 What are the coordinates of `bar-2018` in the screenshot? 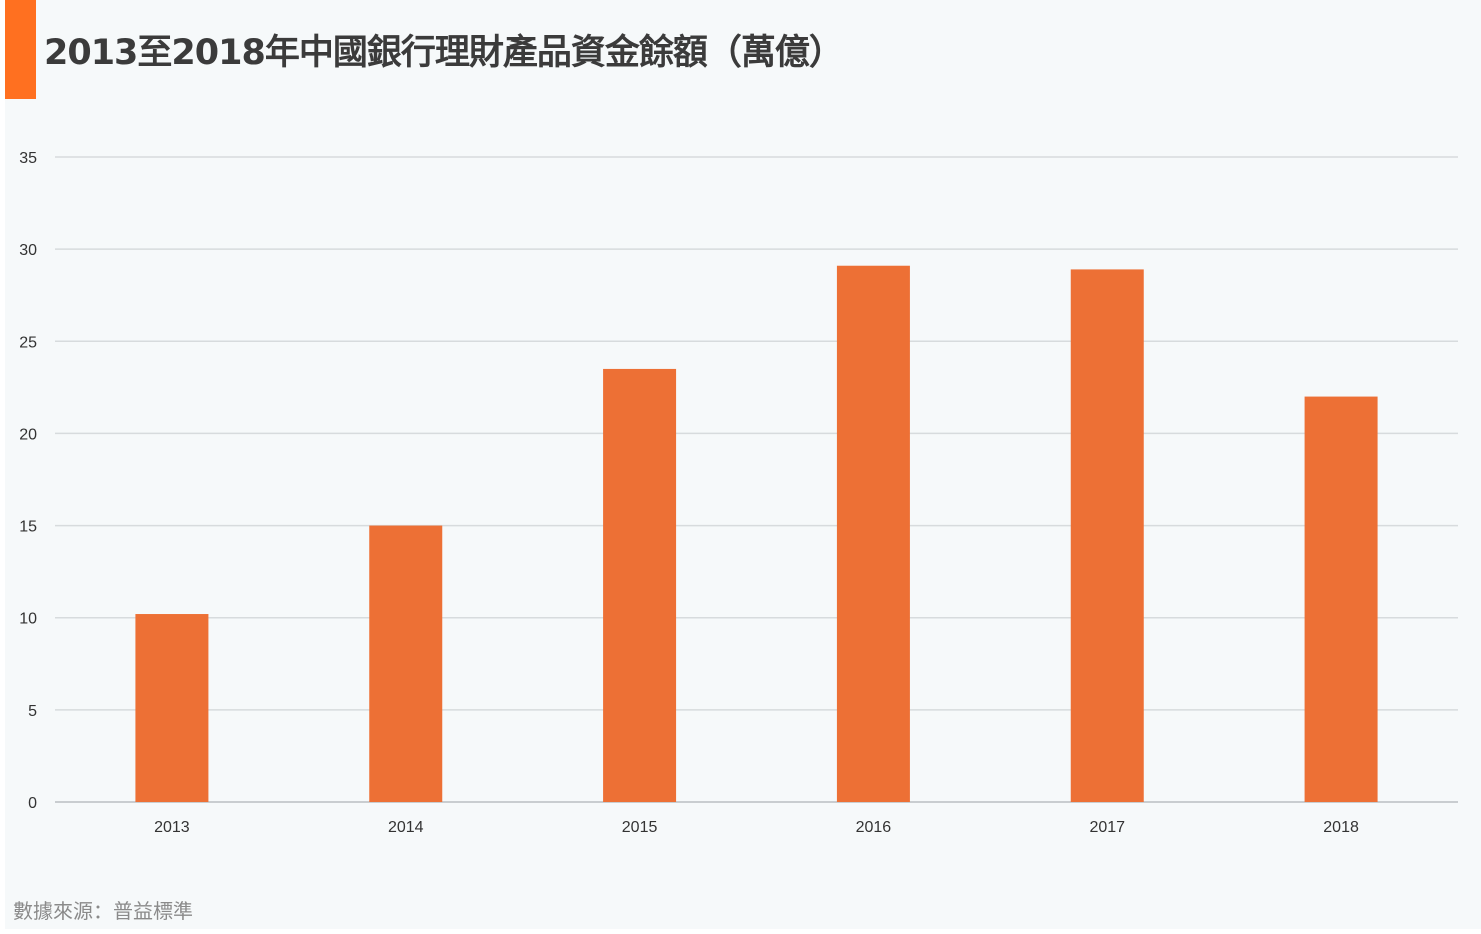 It's located at (1341, 599).